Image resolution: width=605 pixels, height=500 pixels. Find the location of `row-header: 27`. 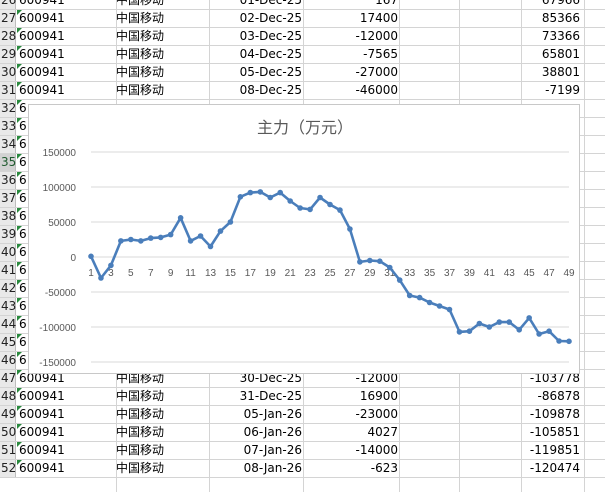

row-header: 27 is located at coordinates (8, 18).